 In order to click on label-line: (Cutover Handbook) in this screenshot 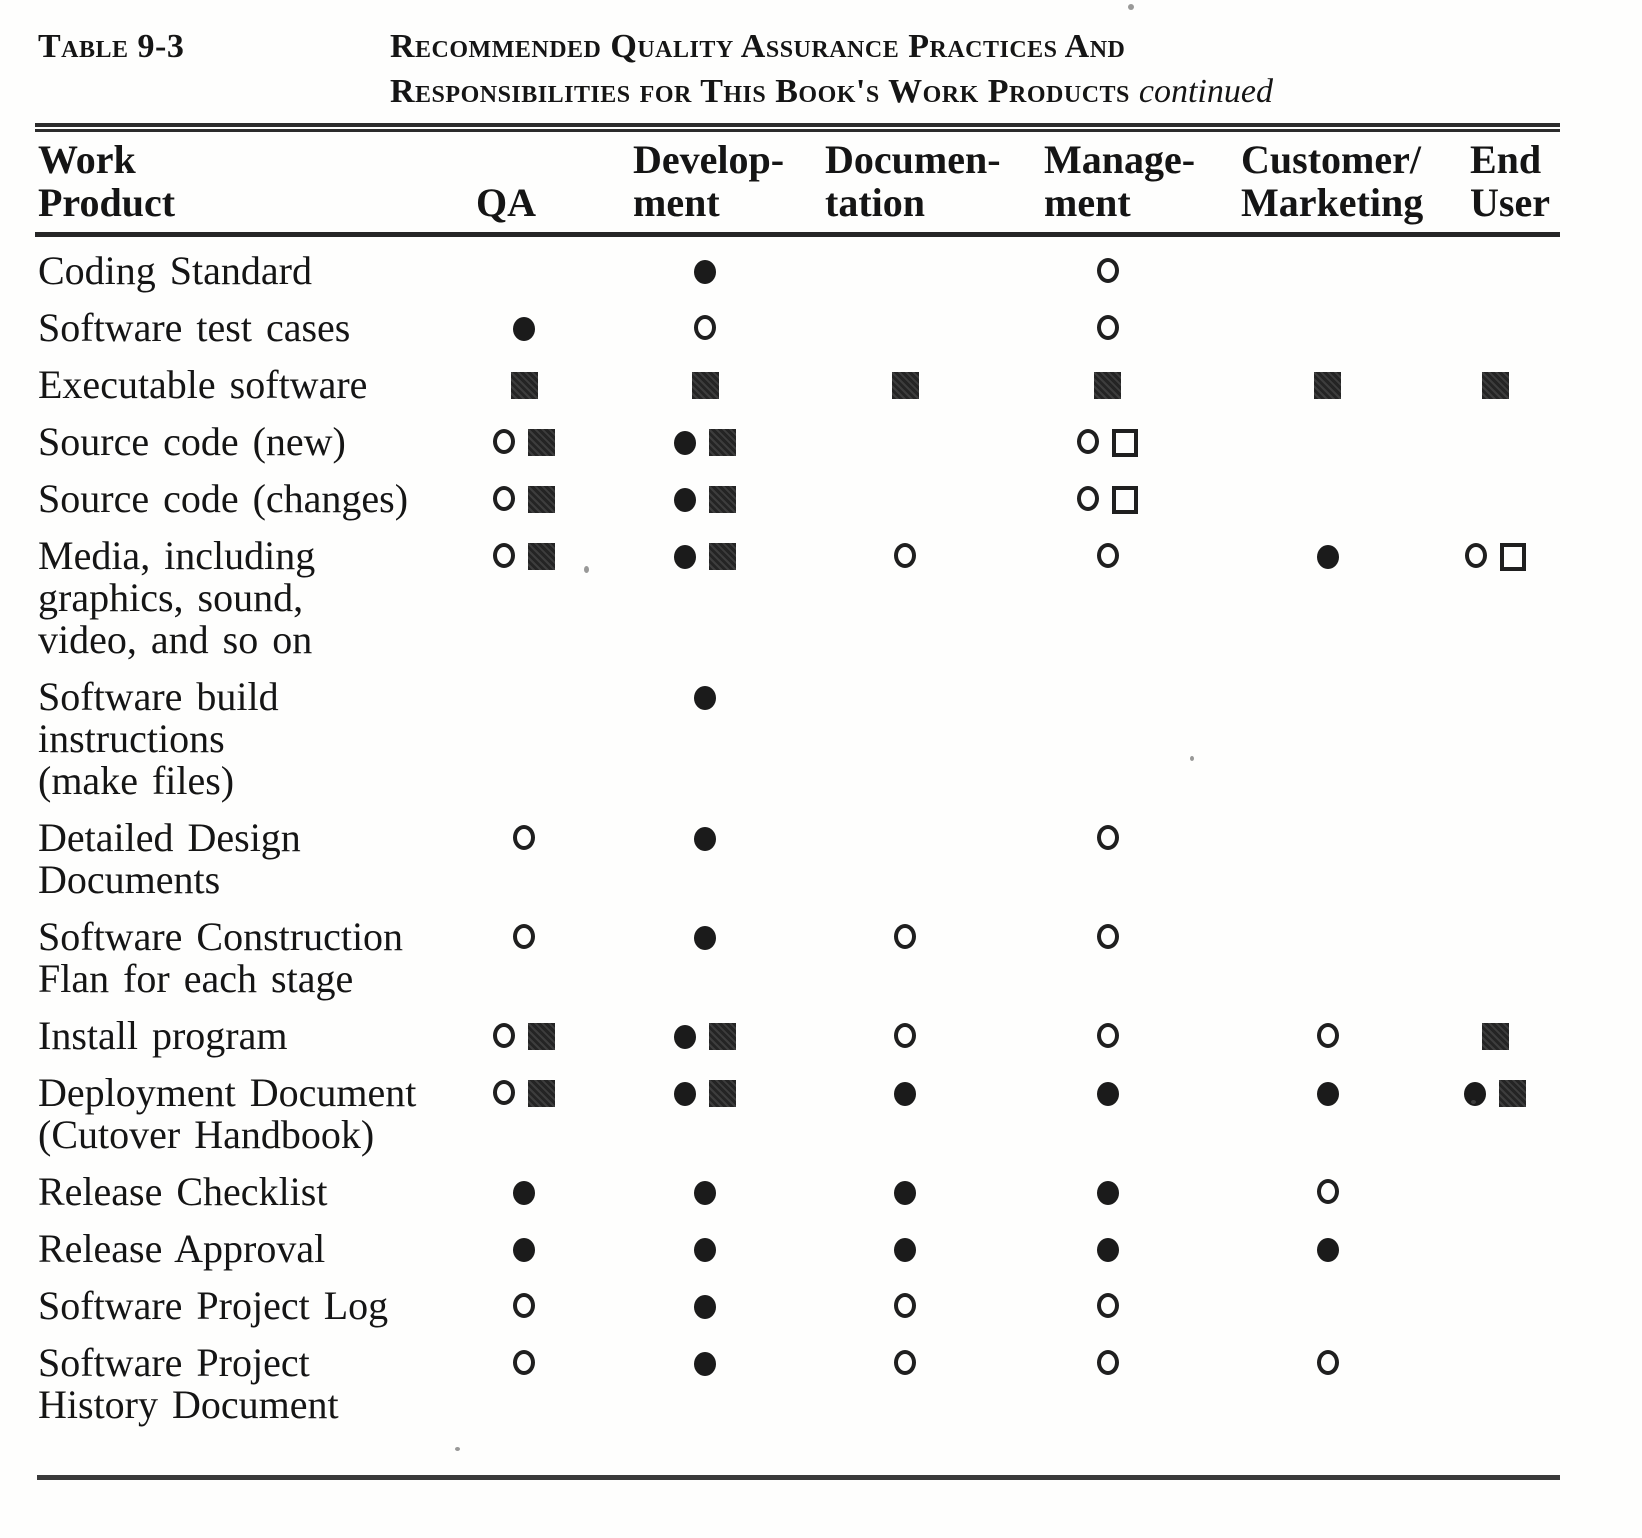, I will do `click(206, 1134)`.